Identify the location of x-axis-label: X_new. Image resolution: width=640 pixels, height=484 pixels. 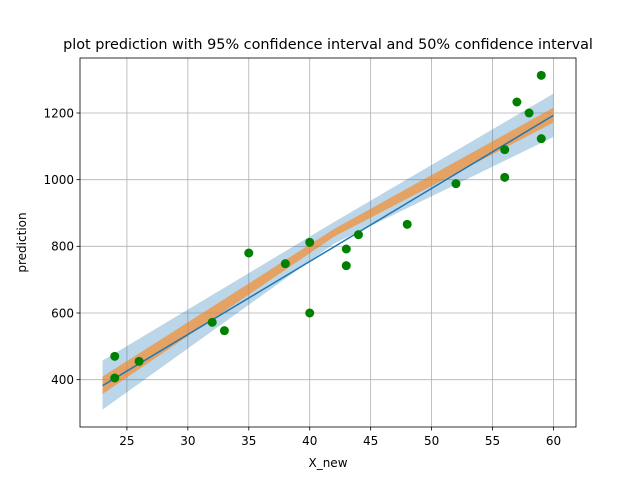
(327, 463).